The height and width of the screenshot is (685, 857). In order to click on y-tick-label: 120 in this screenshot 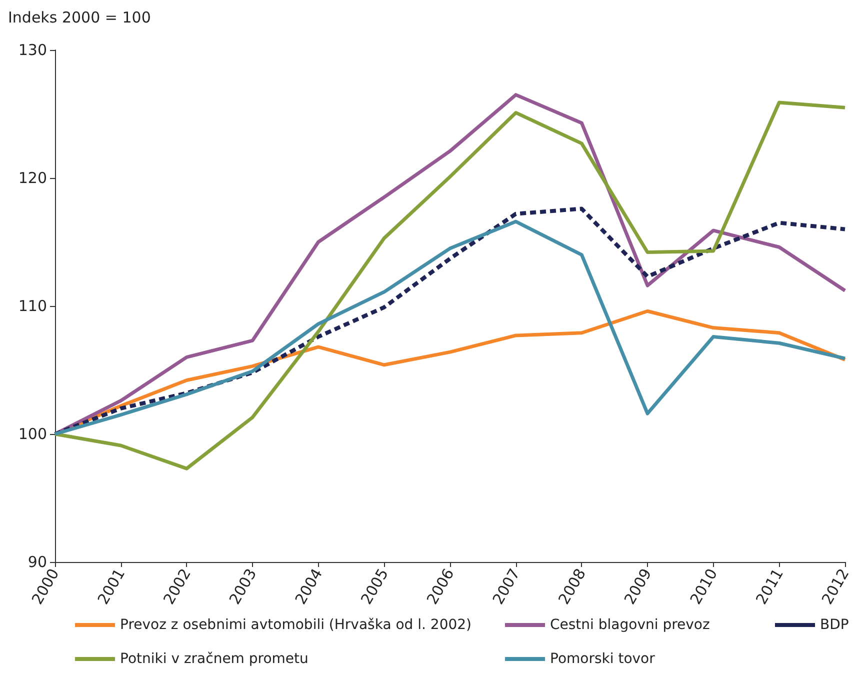, I will do `click(32, 178)`.